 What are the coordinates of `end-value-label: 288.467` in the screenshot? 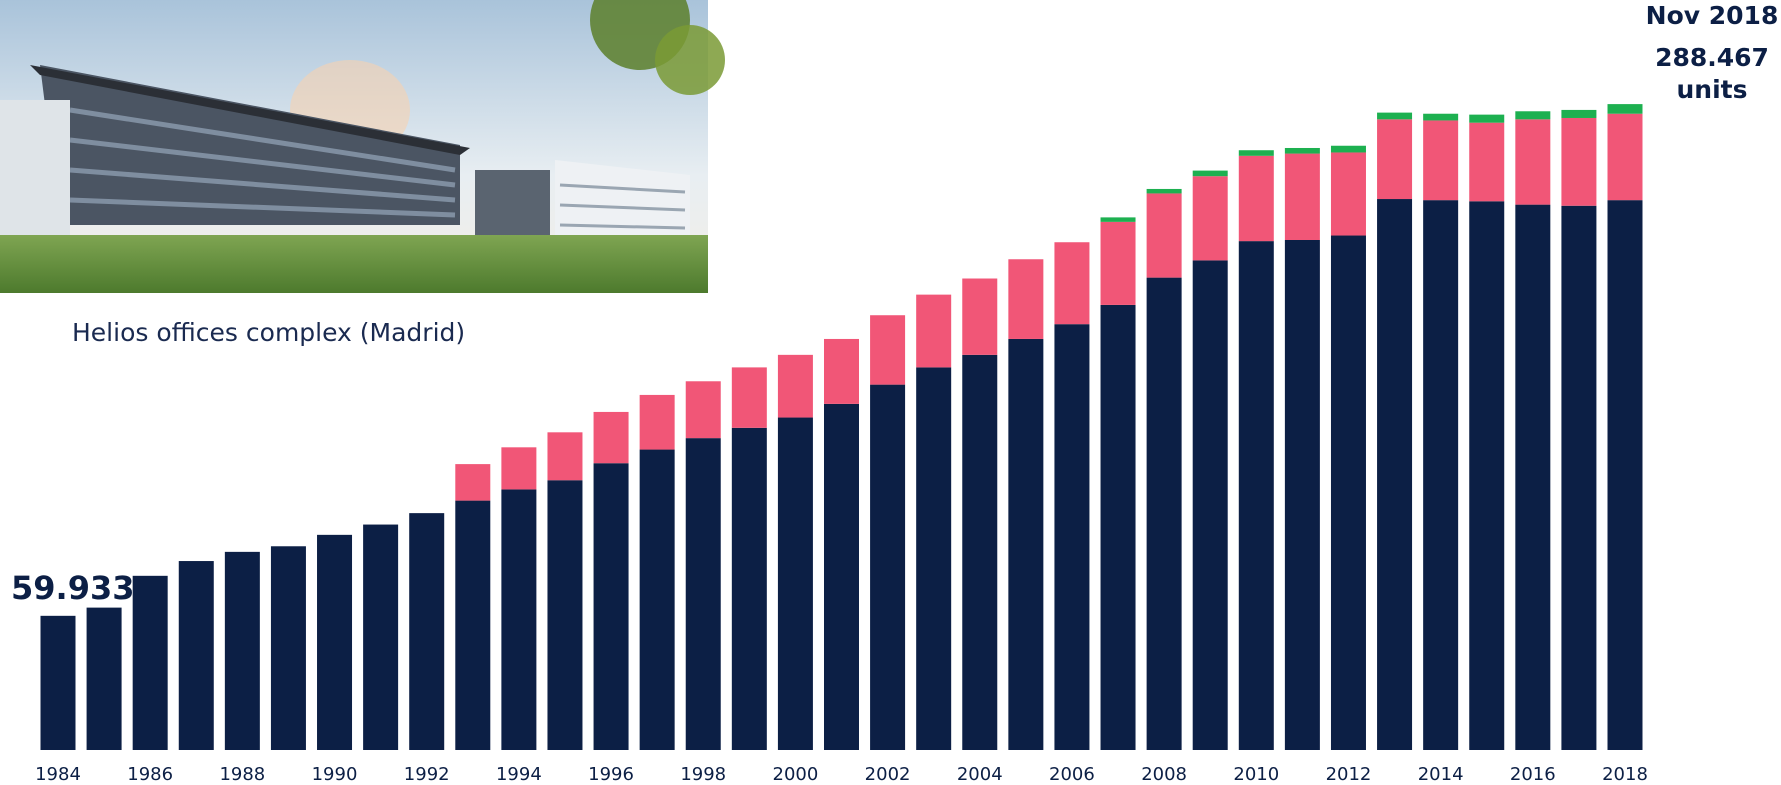 It's located at (1712, 57).